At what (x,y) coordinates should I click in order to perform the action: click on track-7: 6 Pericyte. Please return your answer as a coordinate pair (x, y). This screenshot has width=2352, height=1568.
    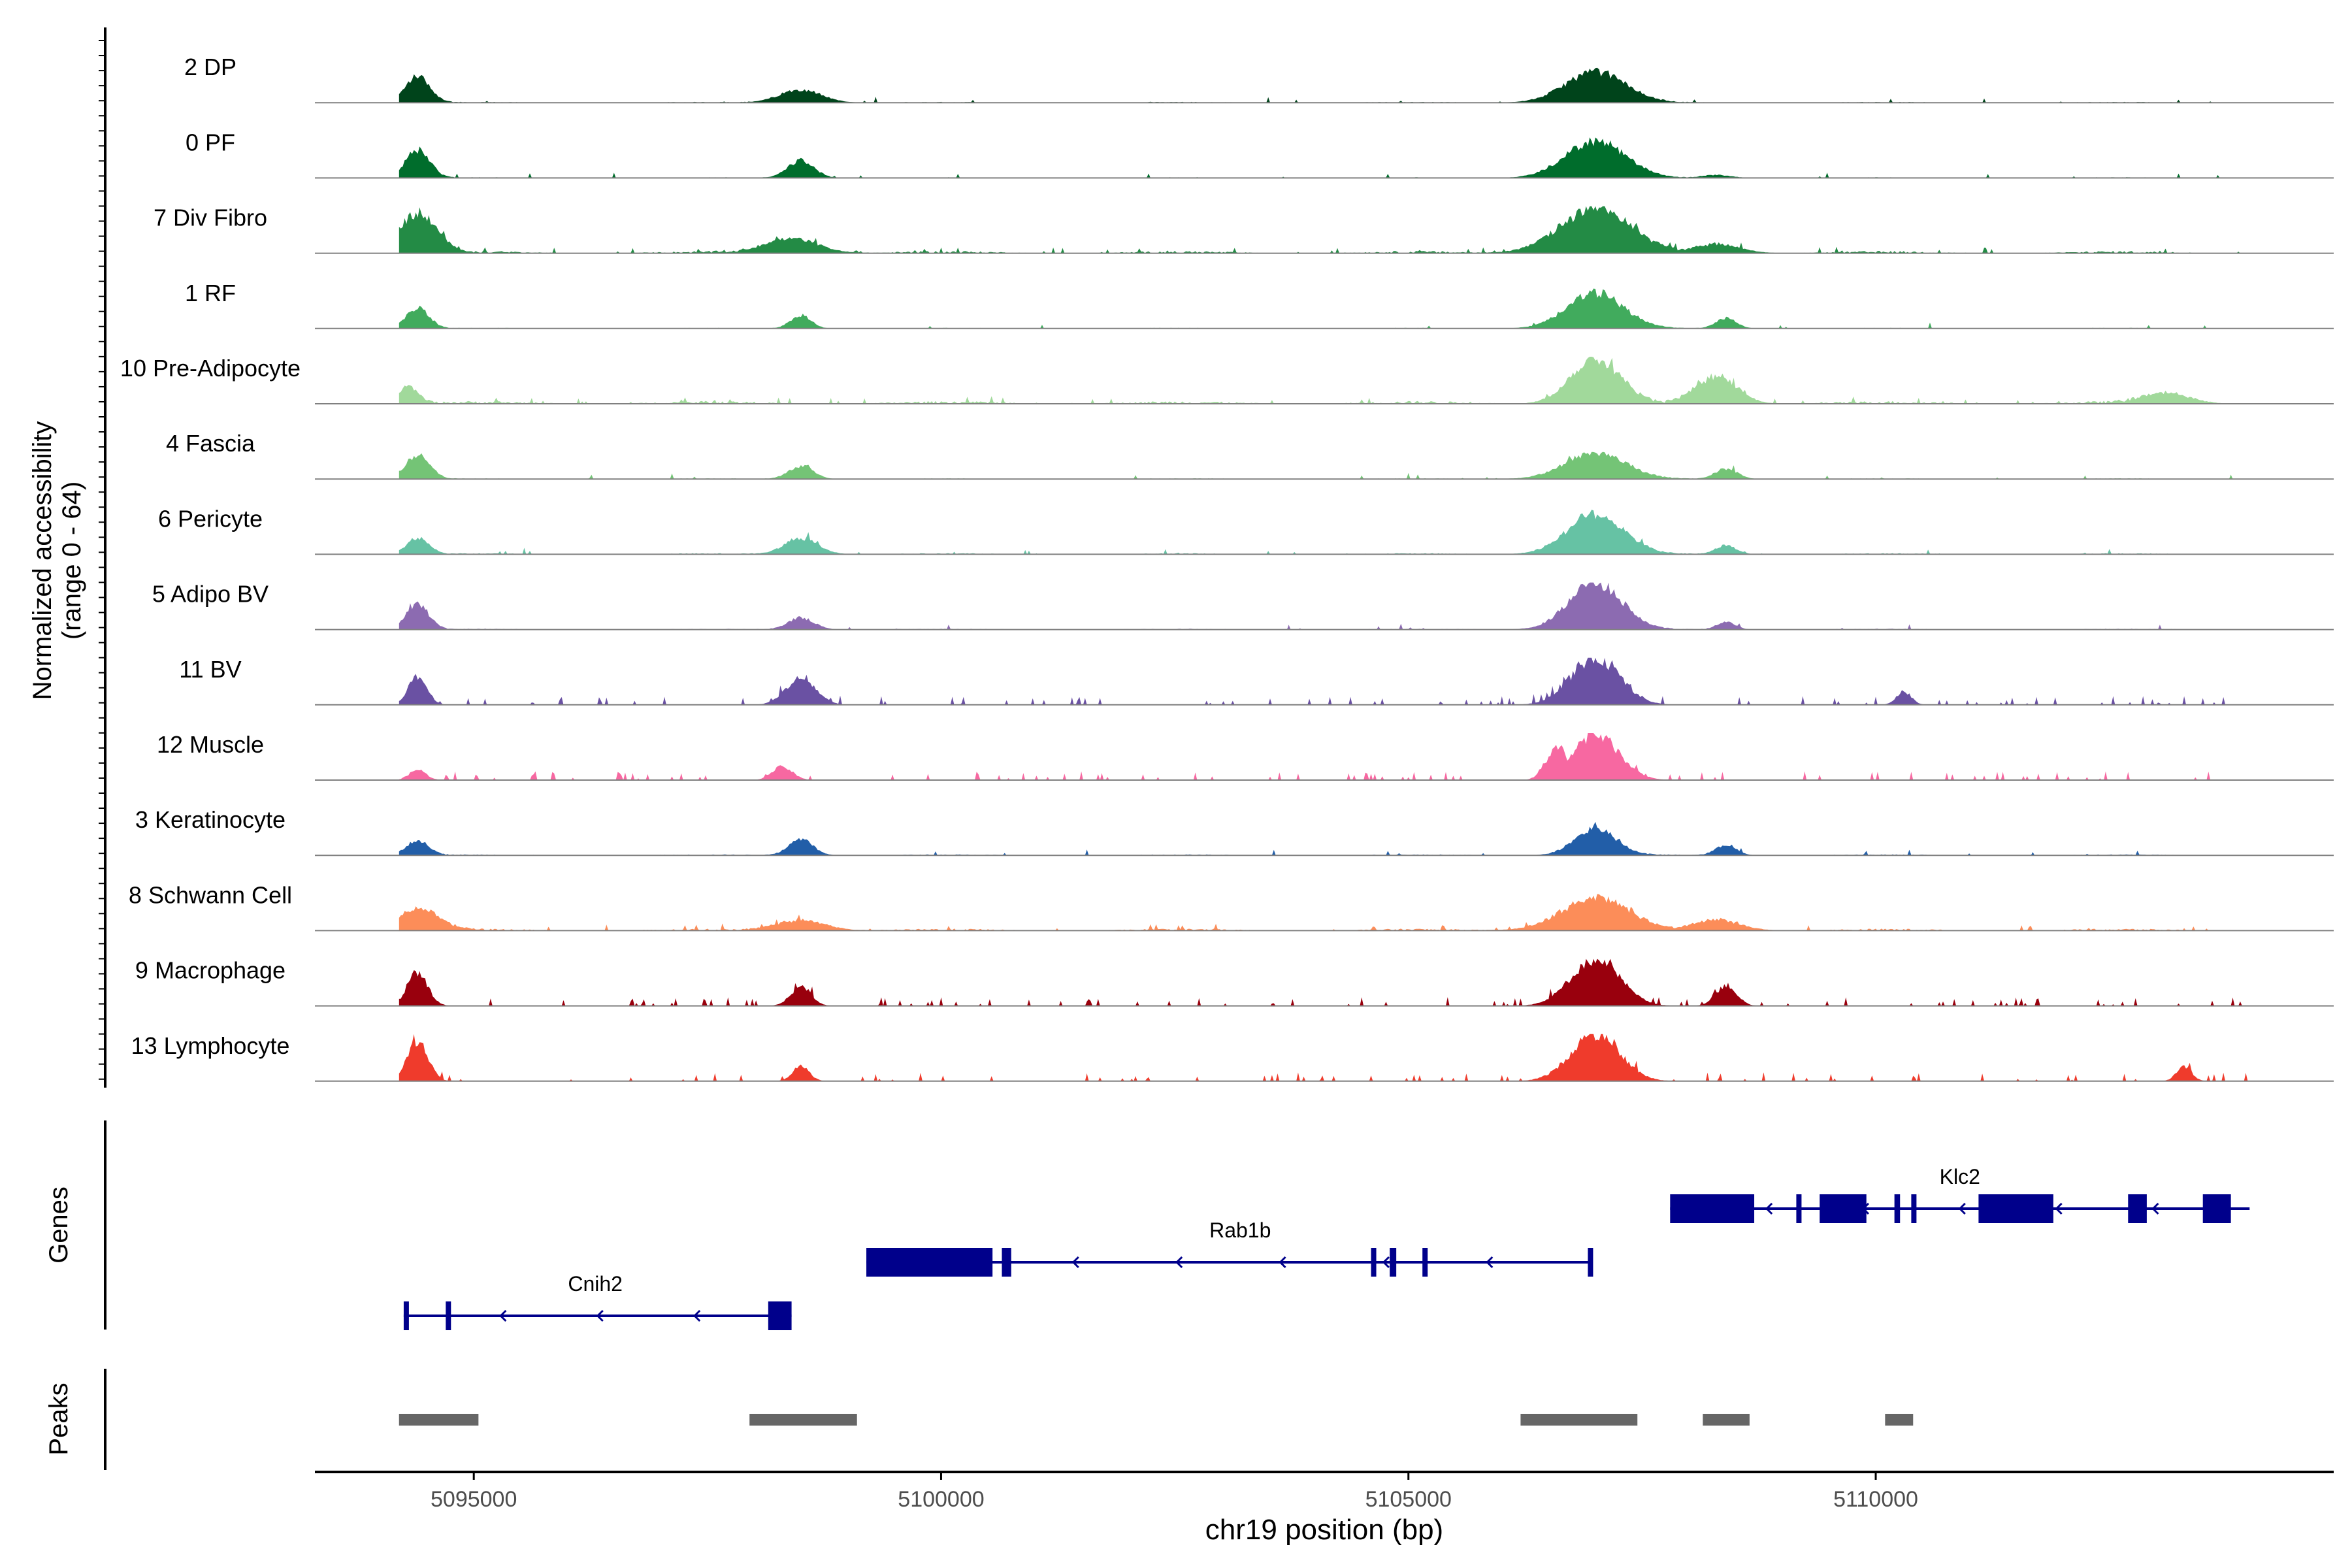
    Looking at the image, I should click on (1246, 530).